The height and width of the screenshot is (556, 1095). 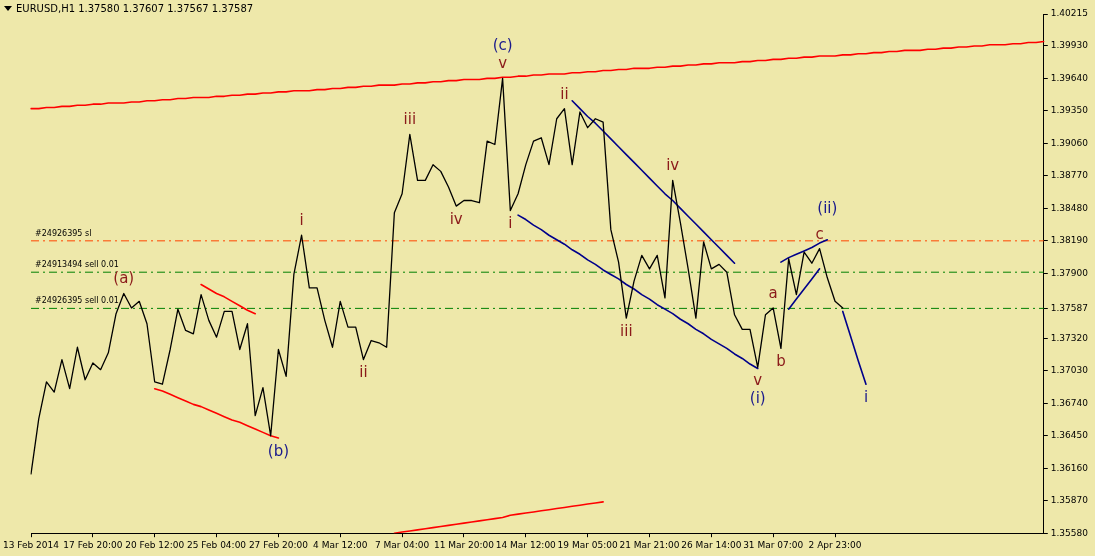 What do you see at coordinates (340, 544) in the screenshot?
I see `x-tick-label: 4 Mar 12:00` at bounding box center [340, 544].